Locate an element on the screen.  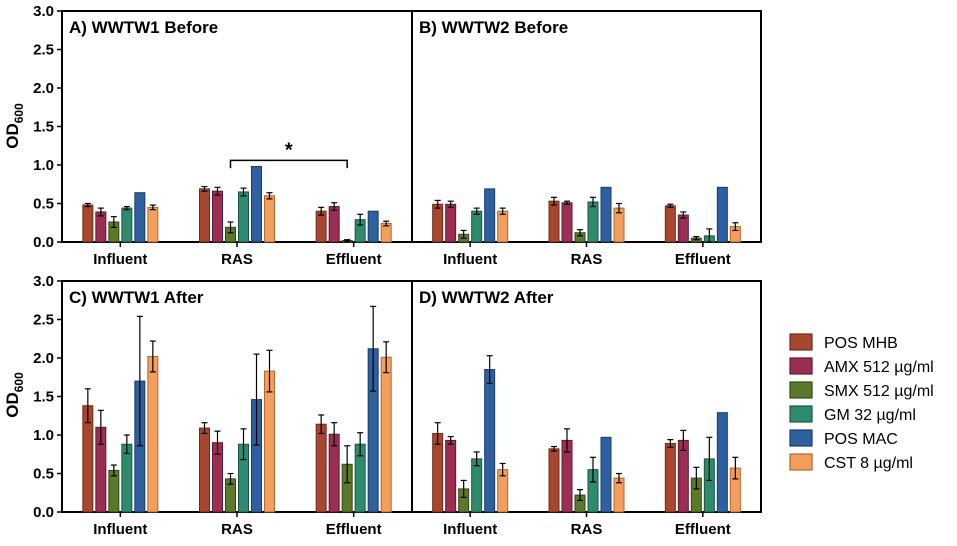
legend-item: SMX 512 µg/ml is located at coordinates (861, 390).